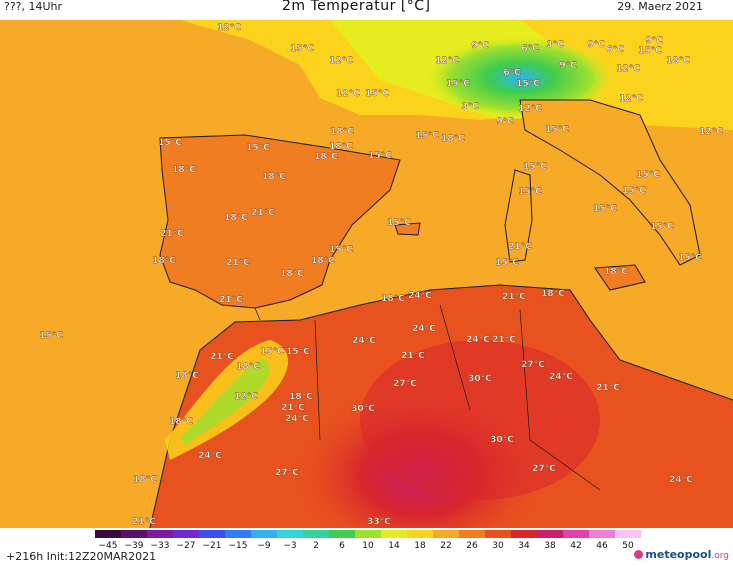 The width and height of the screenshot is (733, 566). Describe the element at coordinates (81, 556) in the screenshot. I see `run-info: +216h Init:12Z20MAR2021` at that location.